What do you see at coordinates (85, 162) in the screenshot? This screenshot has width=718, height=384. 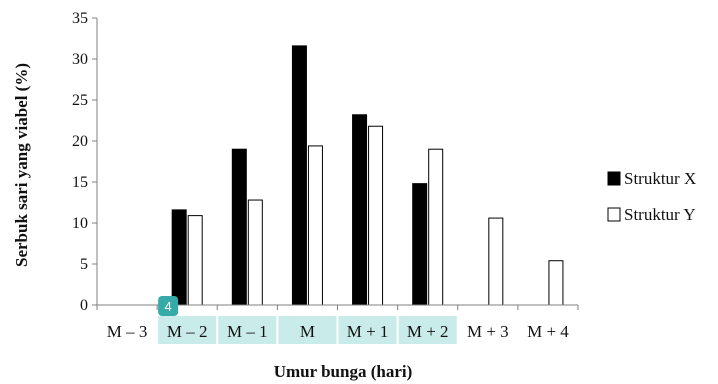 I see `y-axis: 0 5 10 15 20 25 30 35` at bounding box center [85, 162].